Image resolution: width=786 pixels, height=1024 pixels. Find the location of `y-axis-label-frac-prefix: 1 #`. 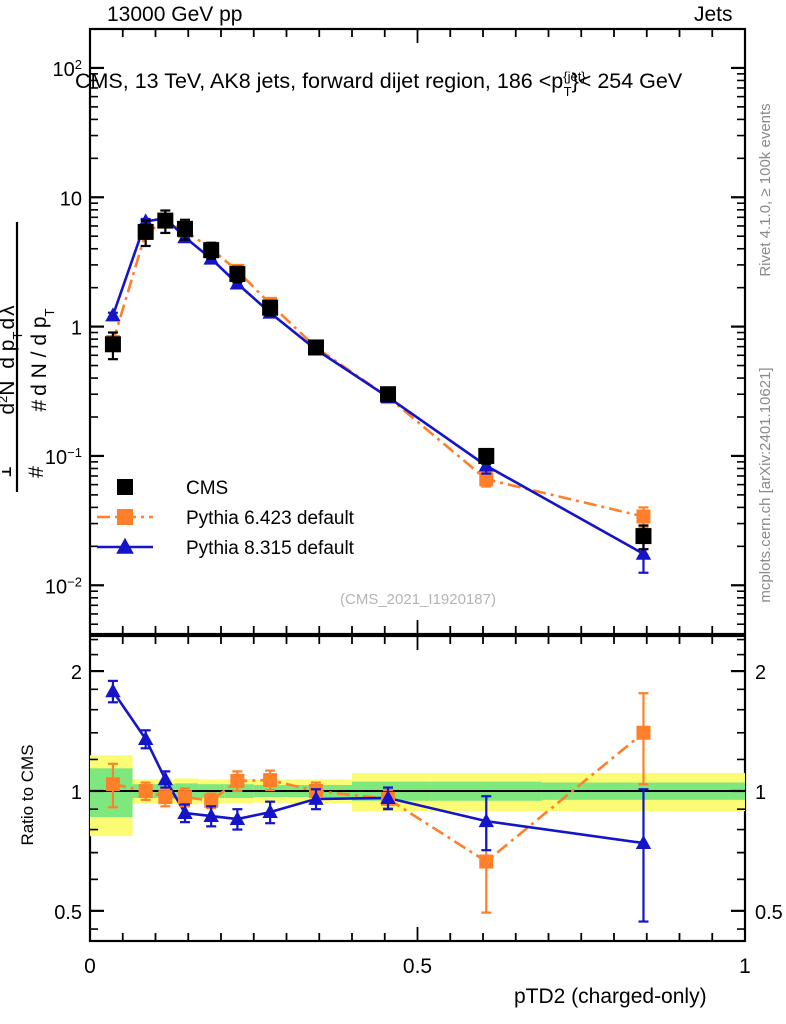

y-axis-label-frac-prefix: 1 # is located at coordinates (23, 330).